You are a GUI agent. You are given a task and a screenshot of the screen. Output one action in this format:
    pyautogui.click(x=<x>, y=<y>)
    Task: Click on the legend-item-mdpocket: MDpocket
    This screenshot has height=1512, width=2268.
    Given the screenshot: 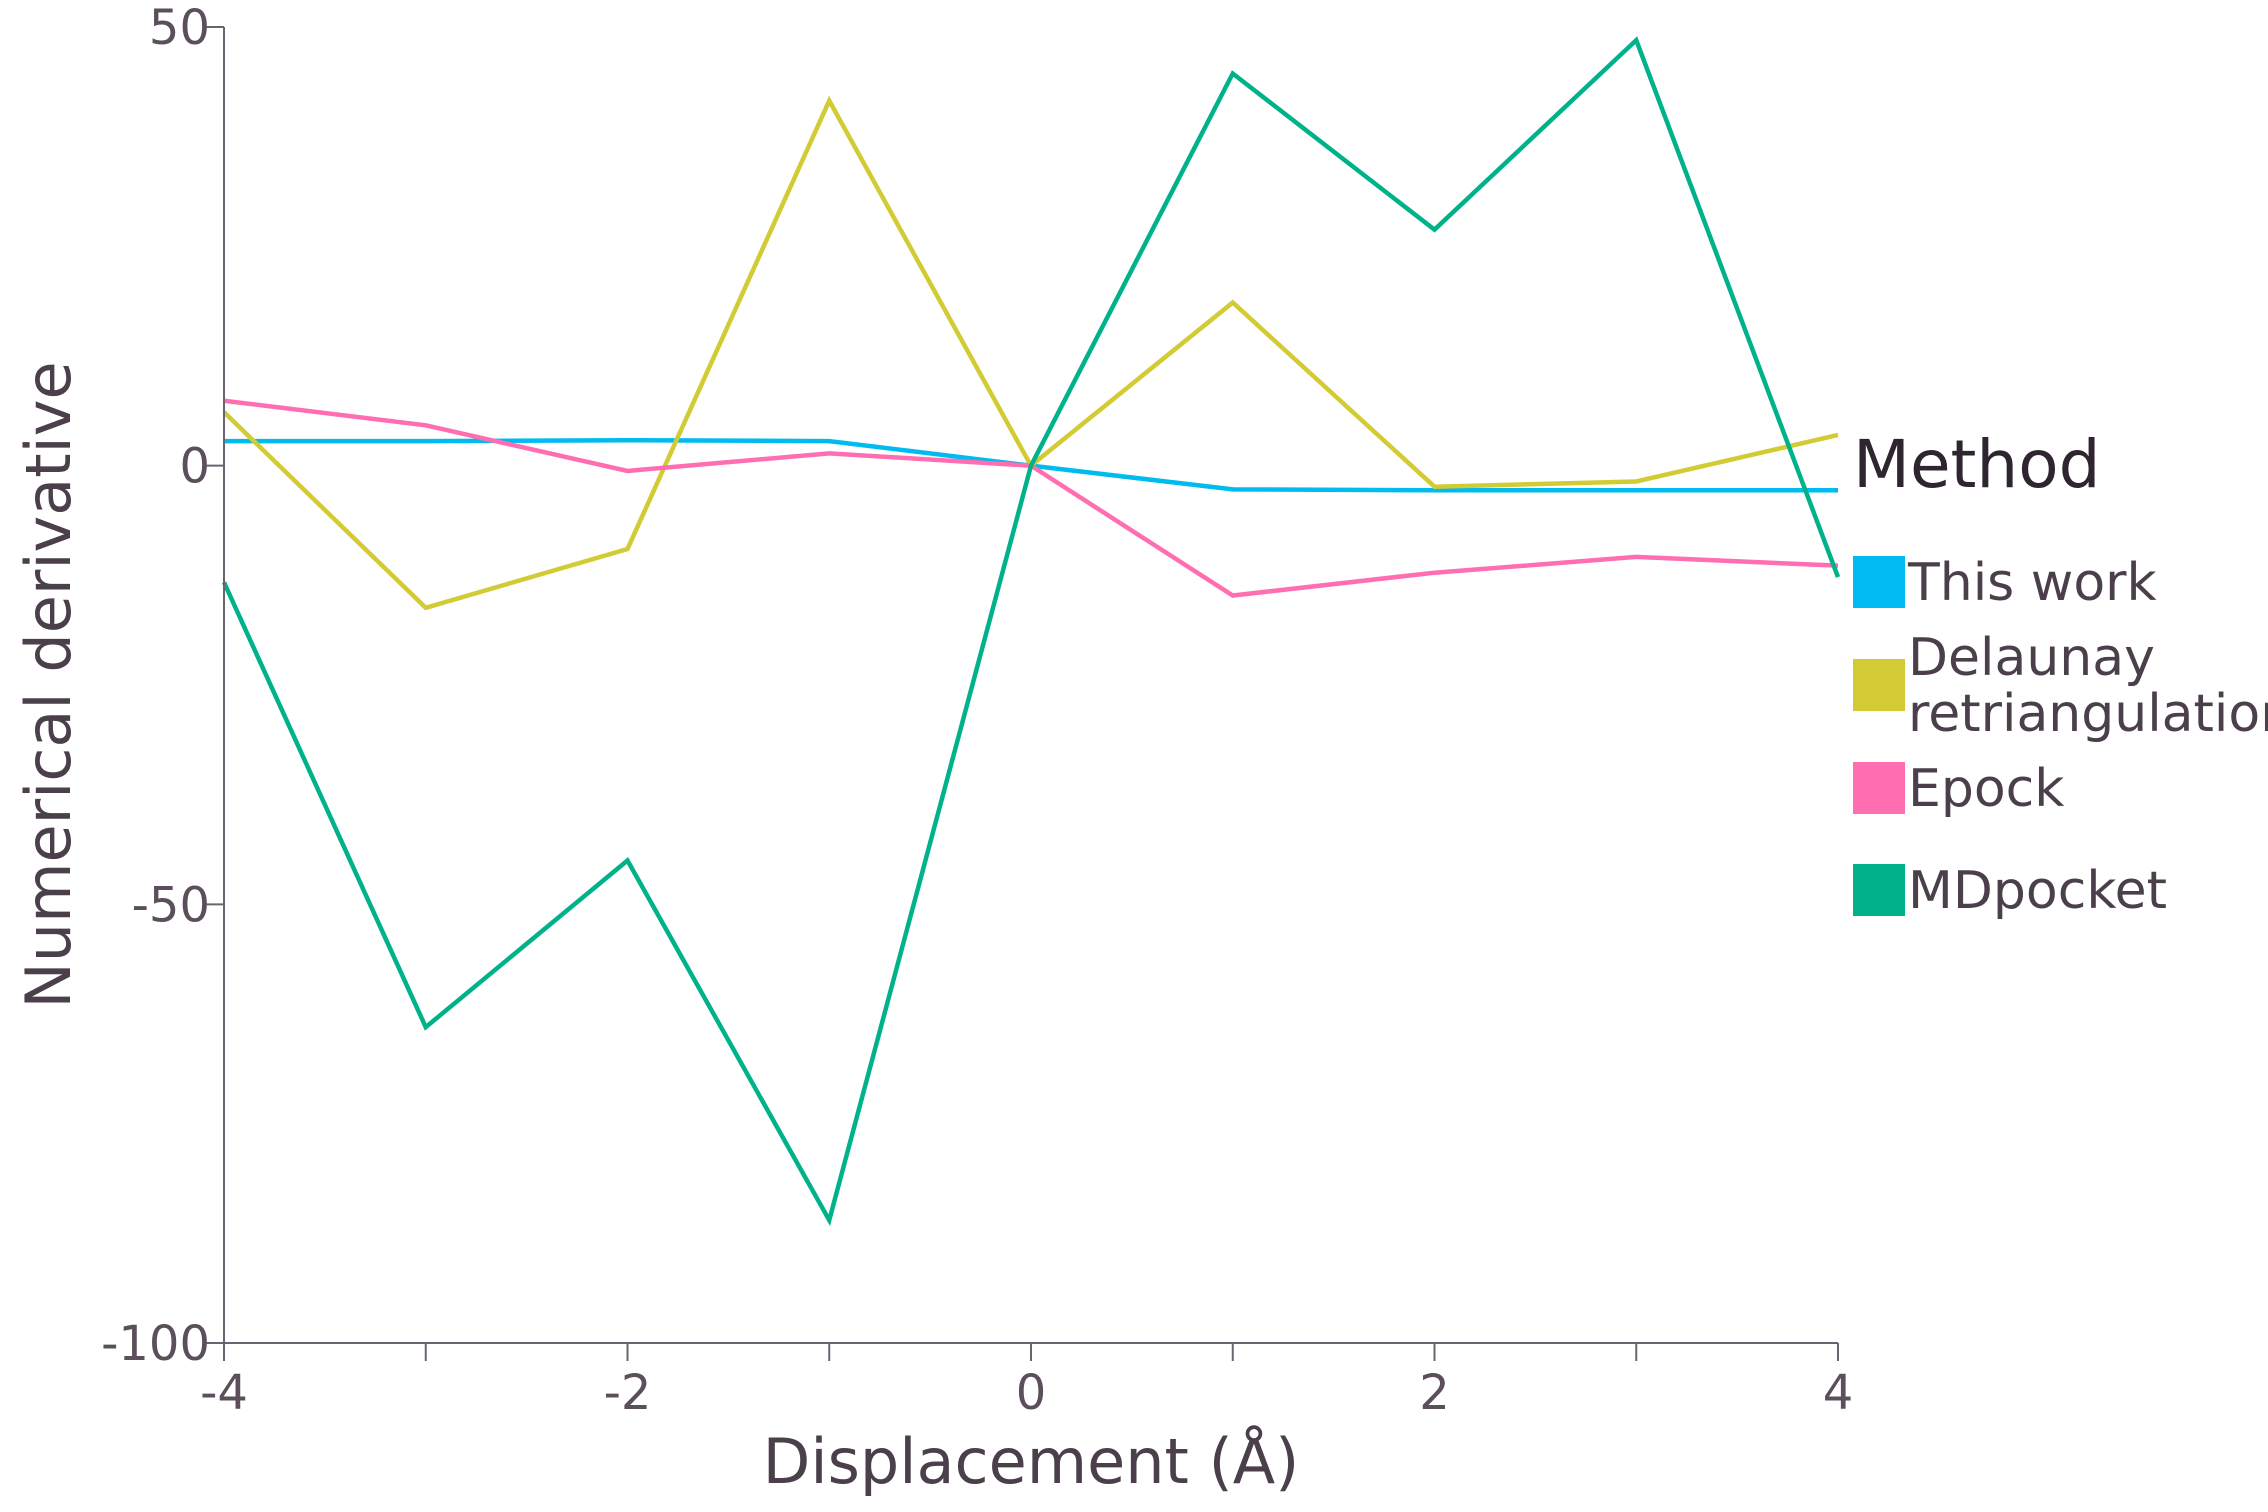 What is the action you would take?
    pyautogui.click(x=2010, y=891)
    